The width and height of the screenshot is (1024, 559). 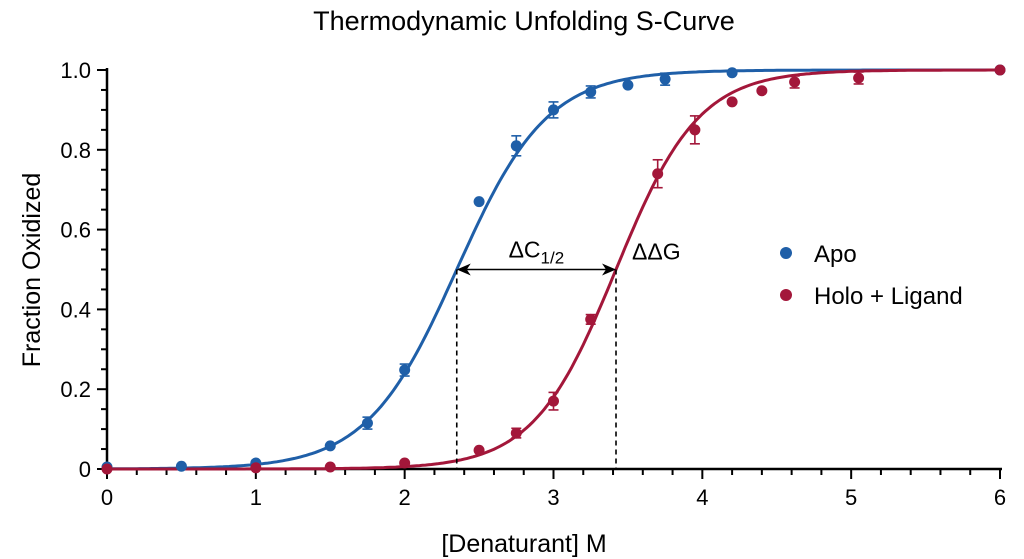 I want to click on arrowhead-left, so click(x=463, y=269).